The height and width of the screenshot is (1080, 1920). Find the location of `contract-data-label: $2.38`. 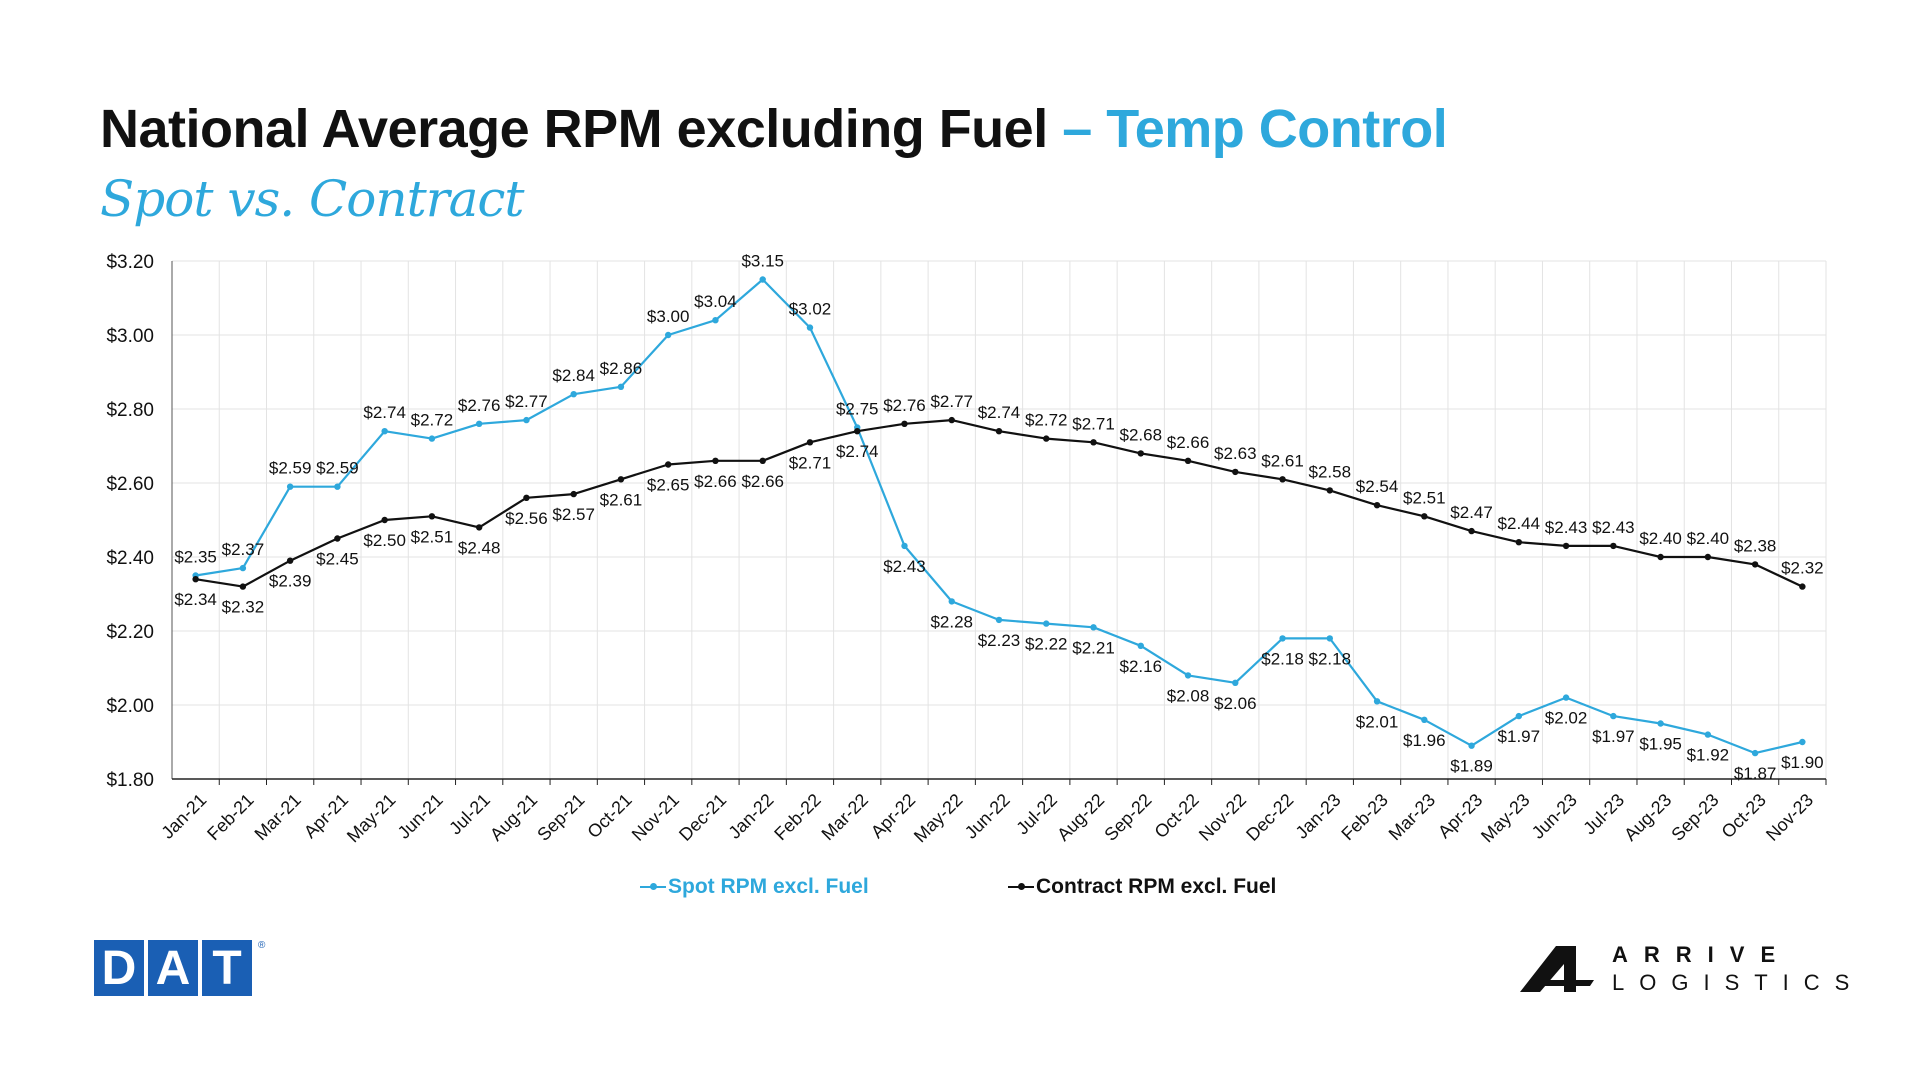

contract-data-label: $2.38 is located at coordinates (1755, 545).